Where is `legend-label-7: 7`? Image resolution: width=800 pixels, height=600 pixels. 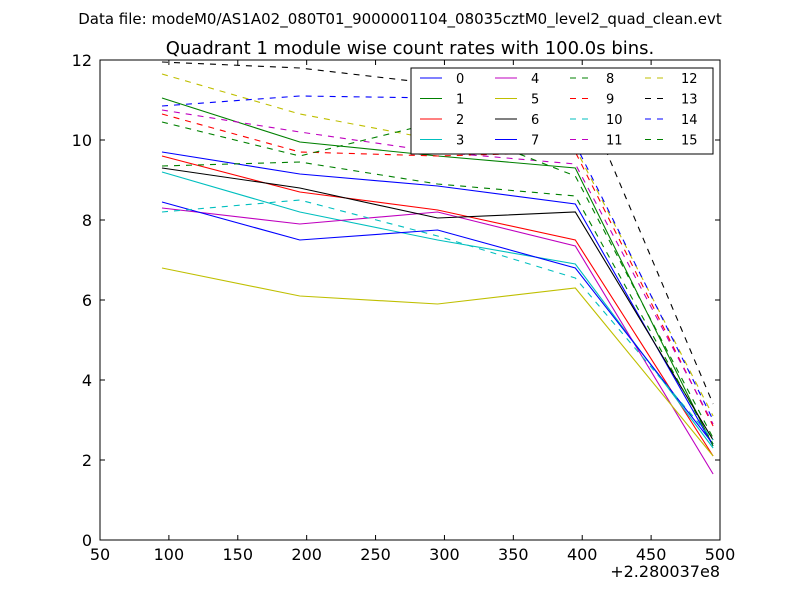
legend-label-7: 7 is located at coordinates (535, 141).